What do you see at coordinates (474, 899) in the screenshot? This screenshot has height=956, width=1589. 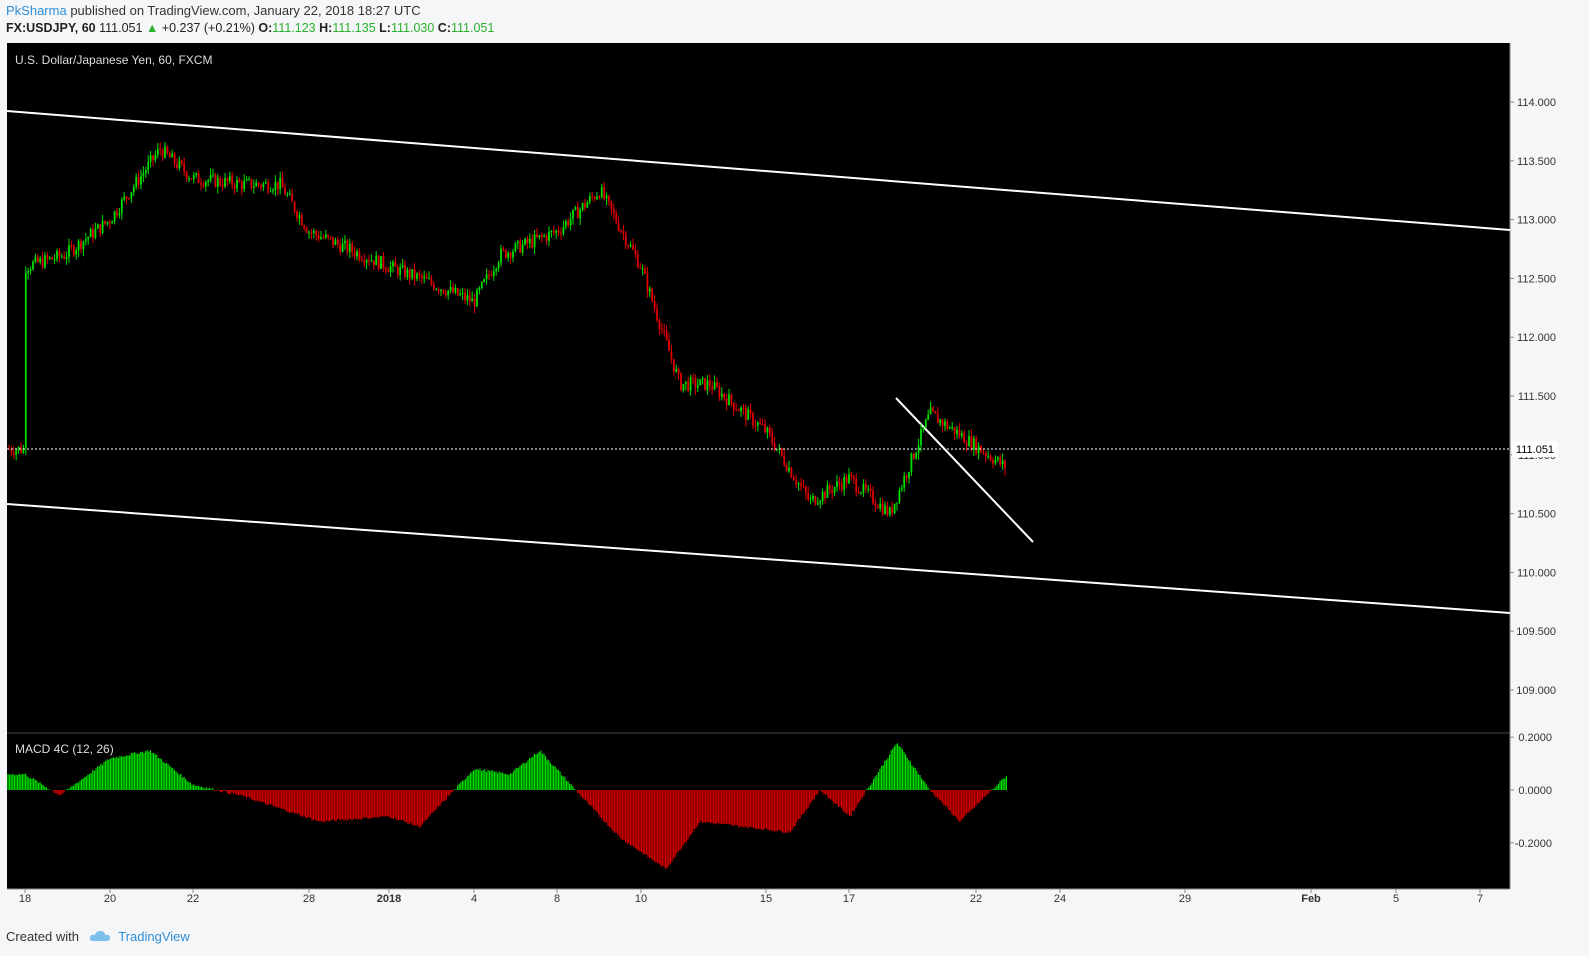 I see `time-tick-label: 4` at bounding box center [474, 899].